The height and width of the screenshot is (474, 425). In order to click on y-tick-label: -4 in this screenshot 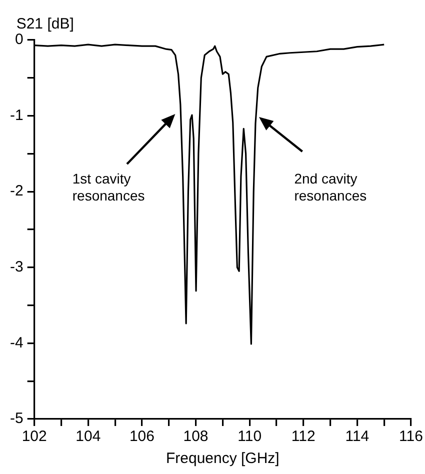, I will do `click(17, 343)`.